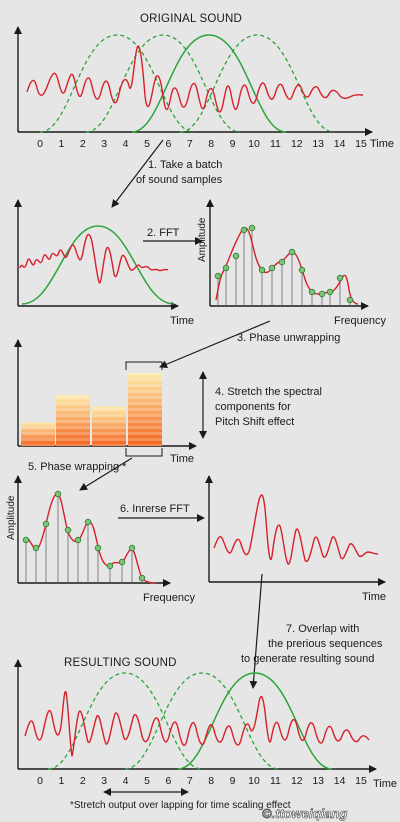  I want to click on bottom-tick-9: 9, so click(233, 781).